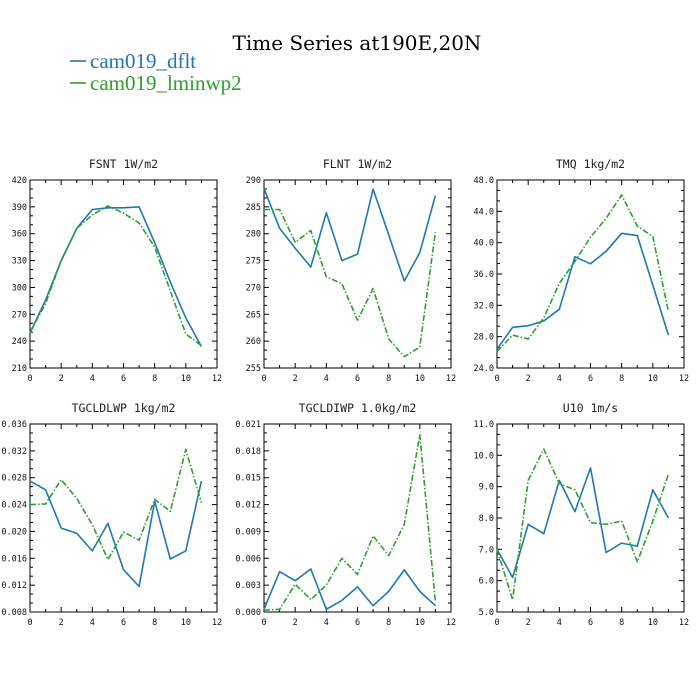  I want to click on y-tick-label: 360, so click(19, 235).